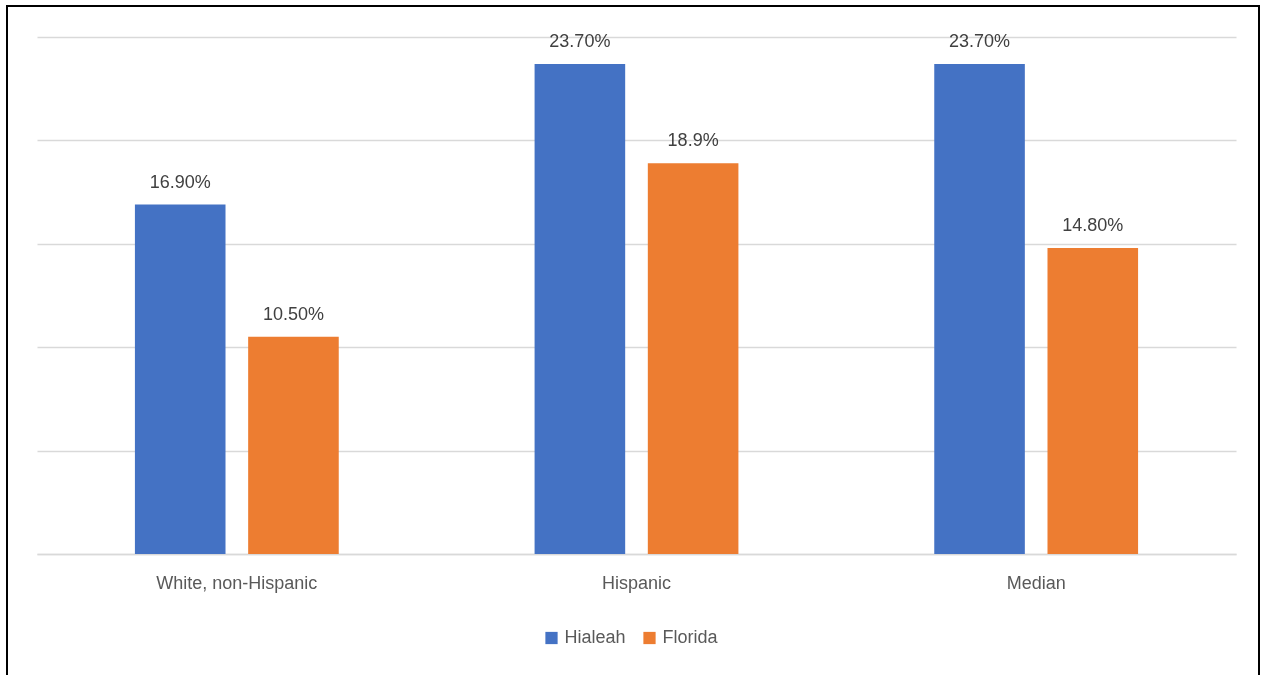  I want to click on data-label: 14.80%, so click(1093, 224).